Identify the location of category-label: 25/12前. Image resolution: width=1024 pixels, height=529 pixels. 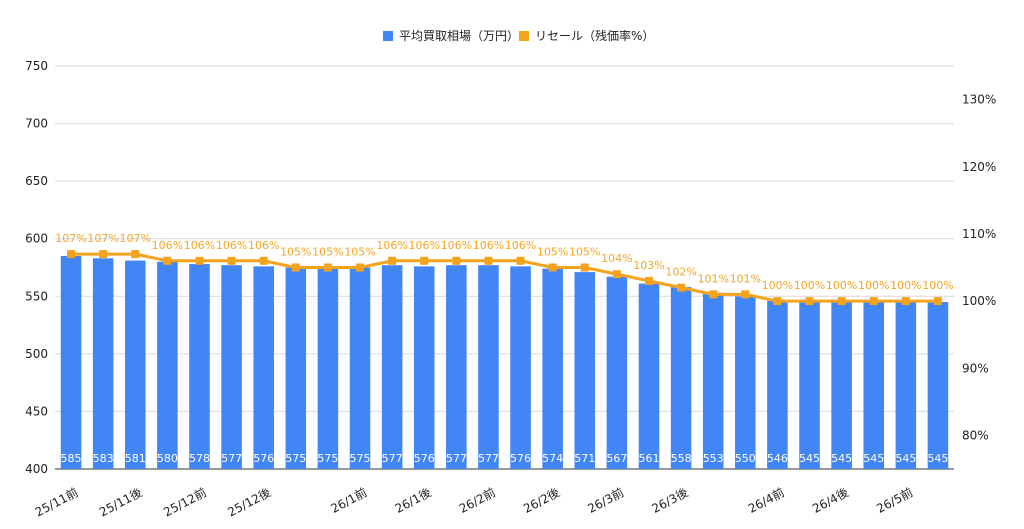
(185, 501).